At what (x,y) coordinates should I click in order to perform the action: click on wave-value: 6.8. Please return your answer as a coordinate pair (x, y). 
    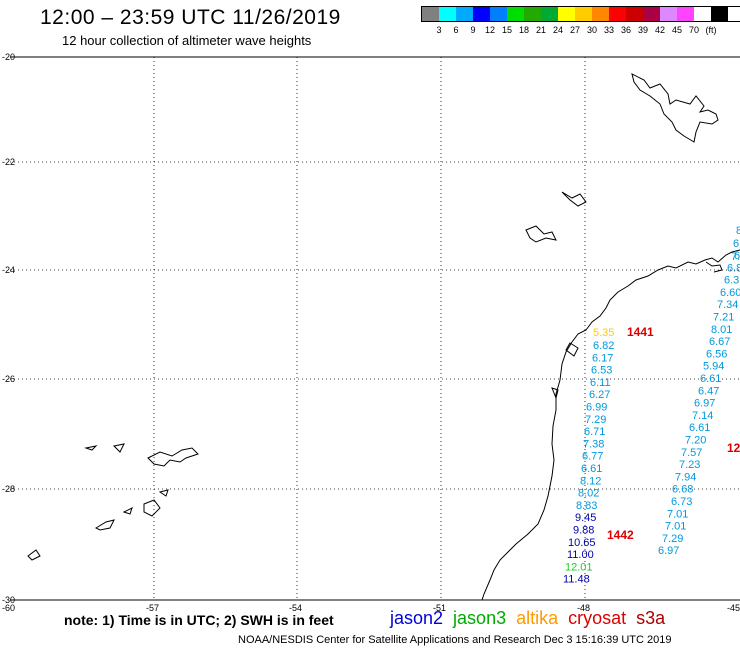
    Looking at the image, I should click on (733, 268).